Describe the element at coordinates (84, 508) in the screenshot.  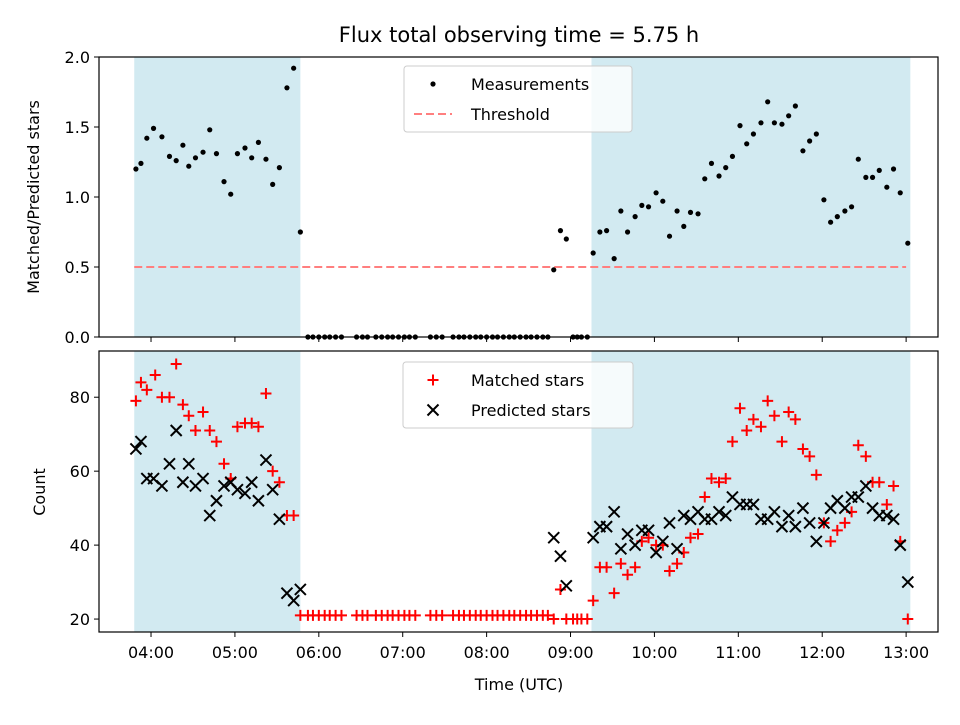
I see `counts-y-ticks: 20 40 60 80` at that location.